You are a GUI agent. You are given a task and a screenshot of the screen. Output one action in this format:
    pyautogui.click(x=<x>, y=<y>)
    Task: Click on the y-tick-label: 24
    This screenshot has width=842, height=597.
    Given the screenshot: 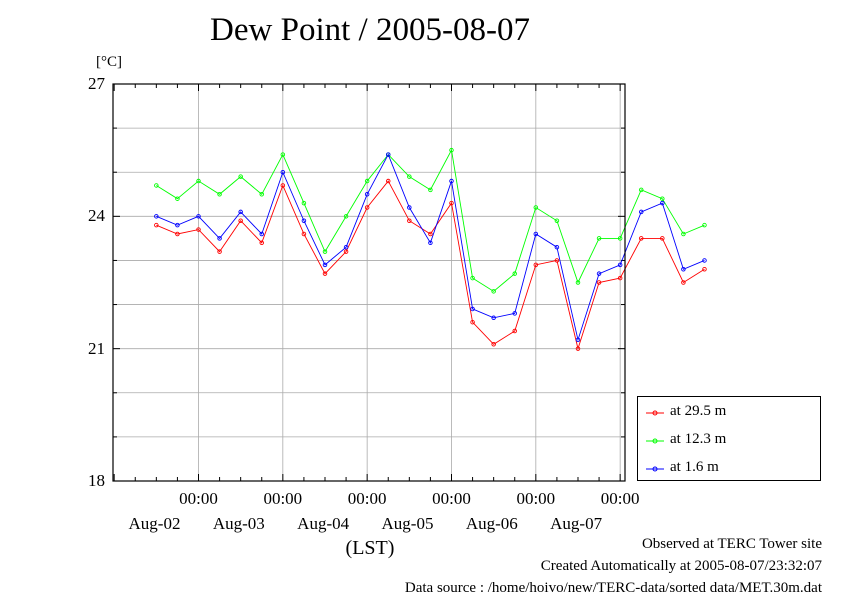 What is the action you would take?
    pyautogui.click(x=96, y=216)
    